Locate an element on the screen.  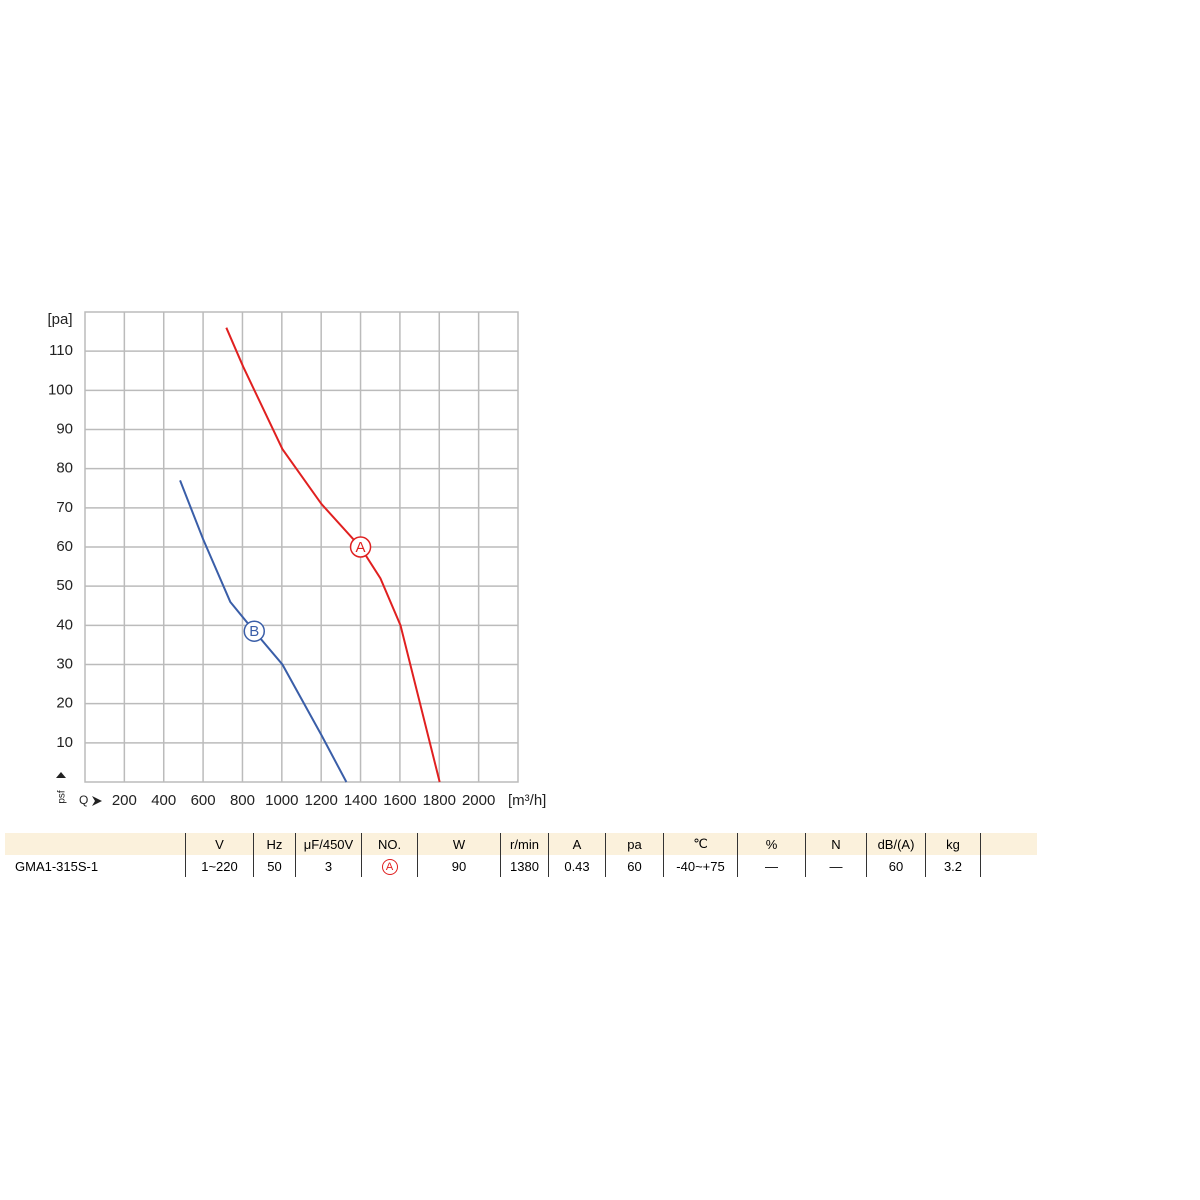
y-tick-label: 70 is located at coordinates (64, 507).